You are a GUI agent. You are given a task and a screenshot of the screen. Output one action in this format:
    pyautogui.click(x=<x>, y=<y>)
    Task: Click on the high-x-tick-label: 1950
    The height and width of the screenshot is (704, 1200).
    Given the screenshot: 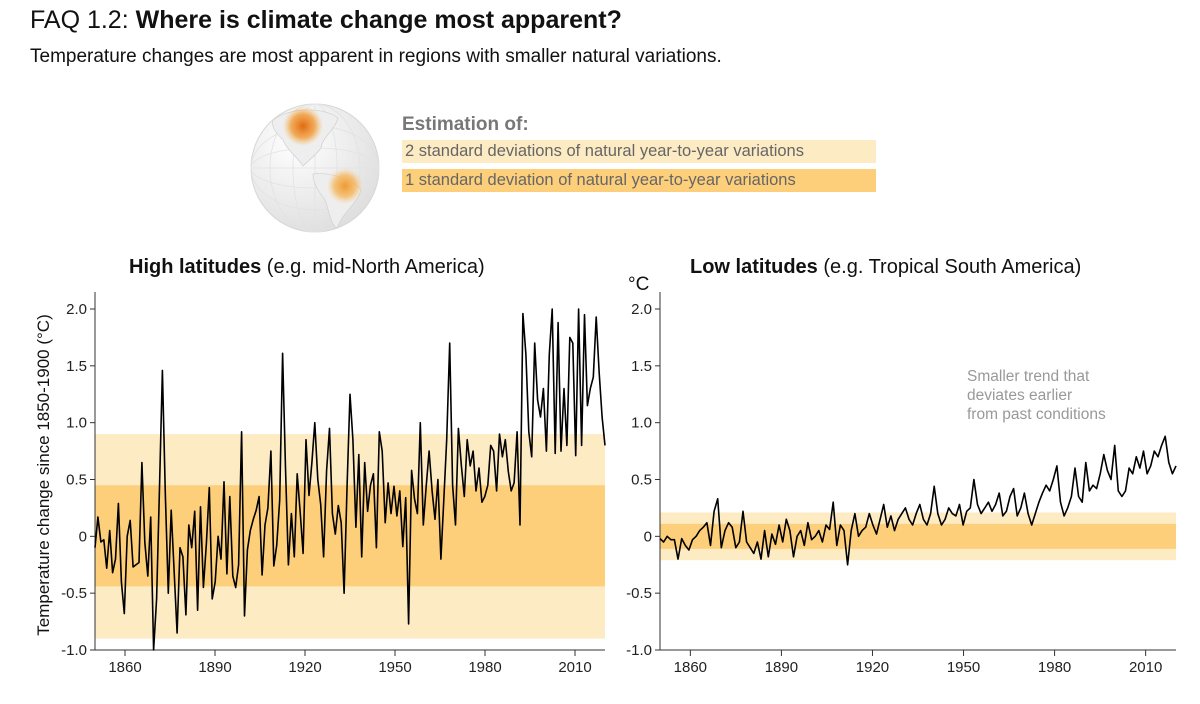 What is the action you would take?
    pyautogui.click(x=394, y=667)
    